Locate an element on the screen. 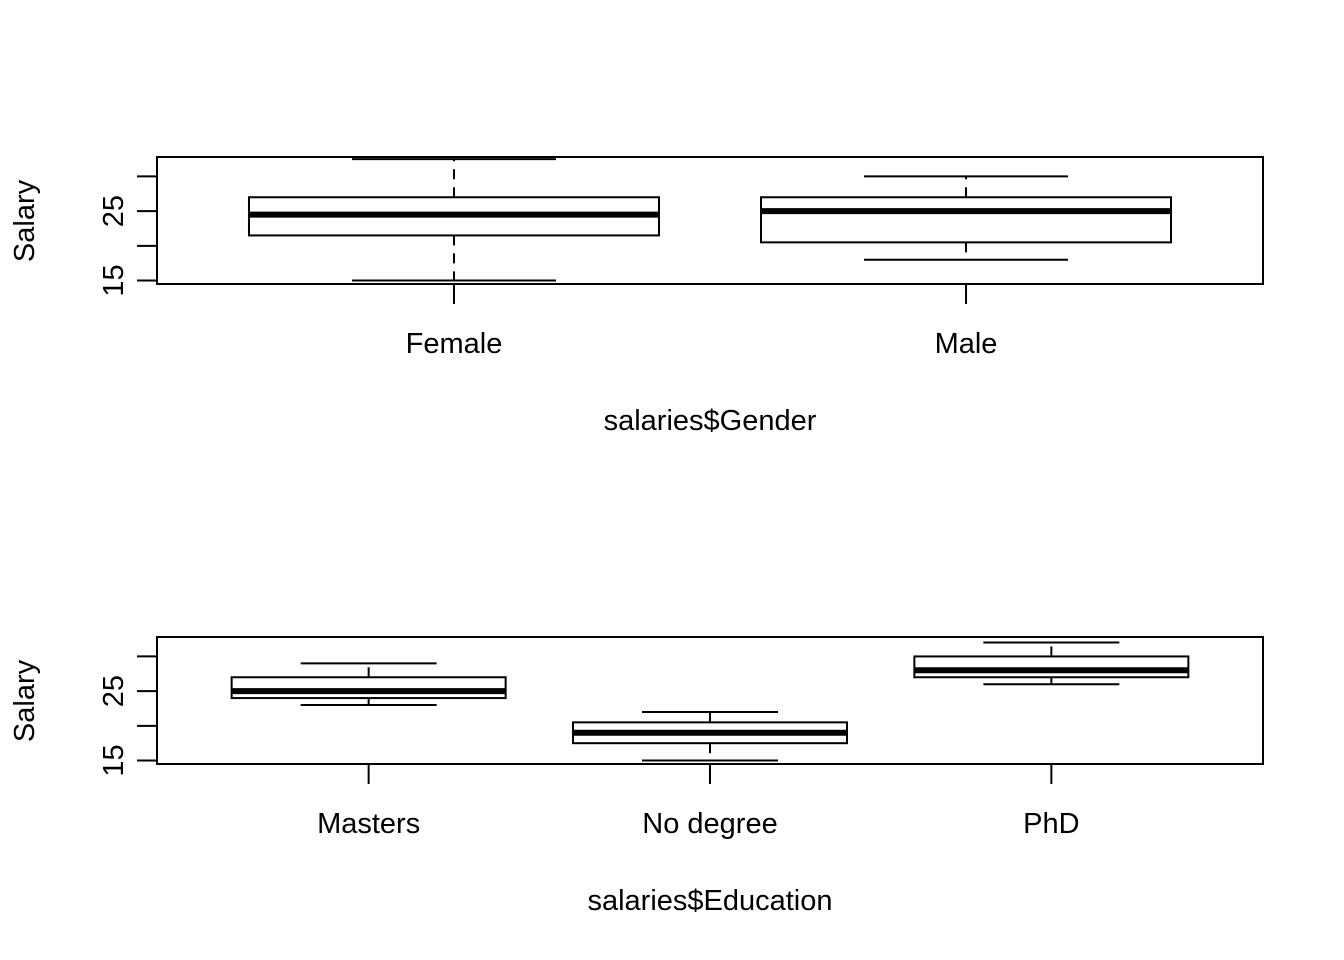  box-female is located at coordinates (453, 220).